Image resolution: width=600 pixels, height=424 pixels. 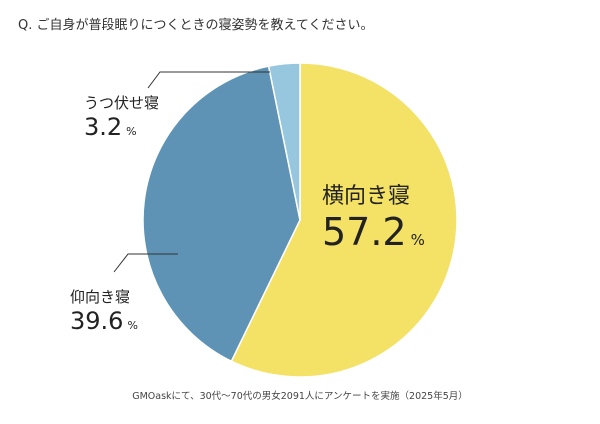 What do you see at coordinates (366, 196) in the screenshot?
I see `slice-label: 横向き寝` at bounding box center [366, 196].